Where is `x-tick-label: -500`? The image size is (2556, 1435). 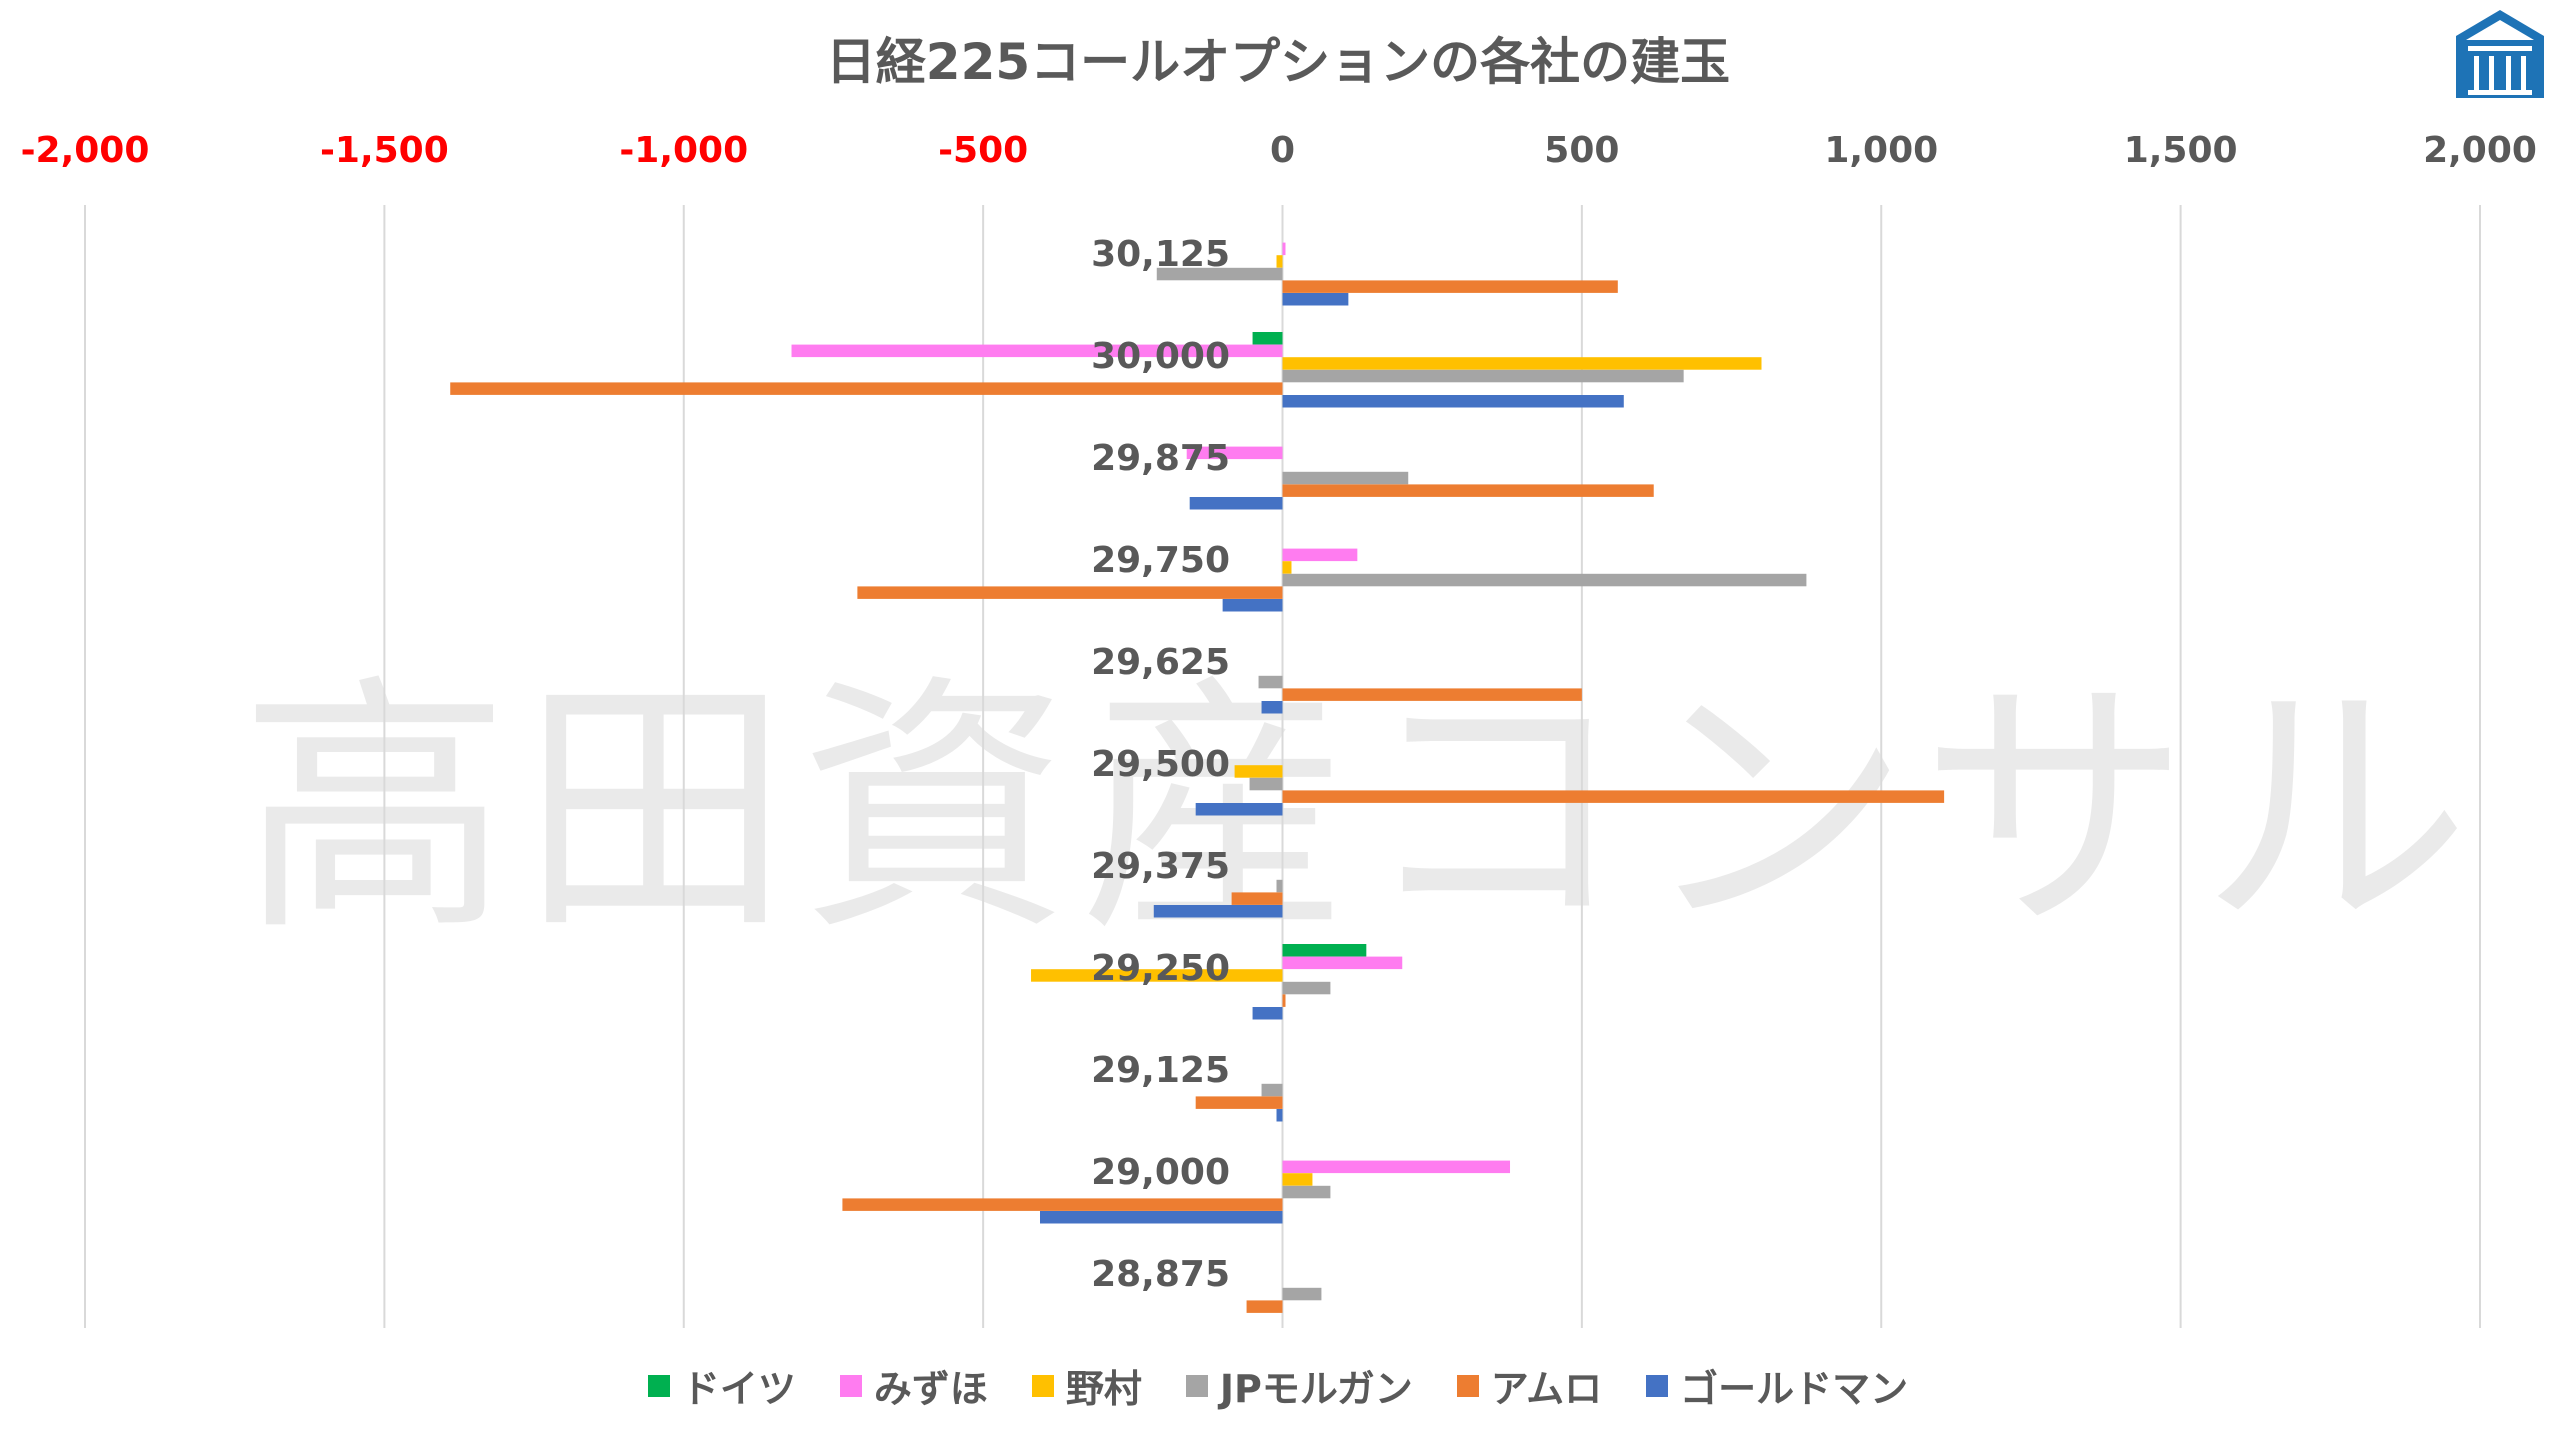 x-tick-label: -500 is located at coordinates (983, 150).